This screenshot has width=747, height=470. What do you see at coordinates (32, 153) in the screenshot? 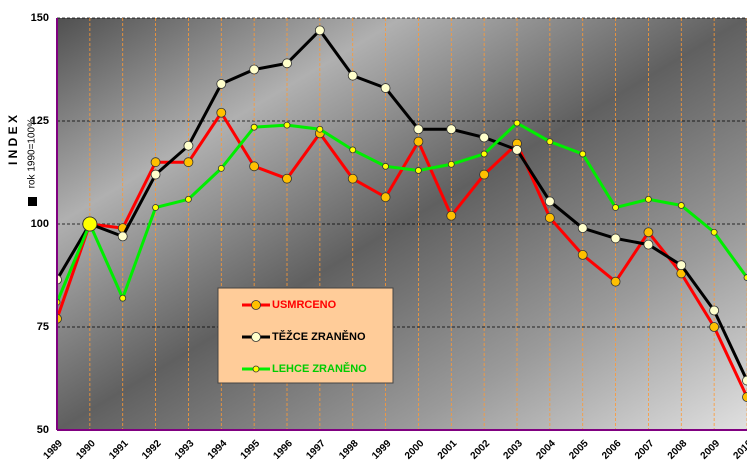
I see `y-axis-sublabel: rok 1990=100%` at bounding box center [32, 153].